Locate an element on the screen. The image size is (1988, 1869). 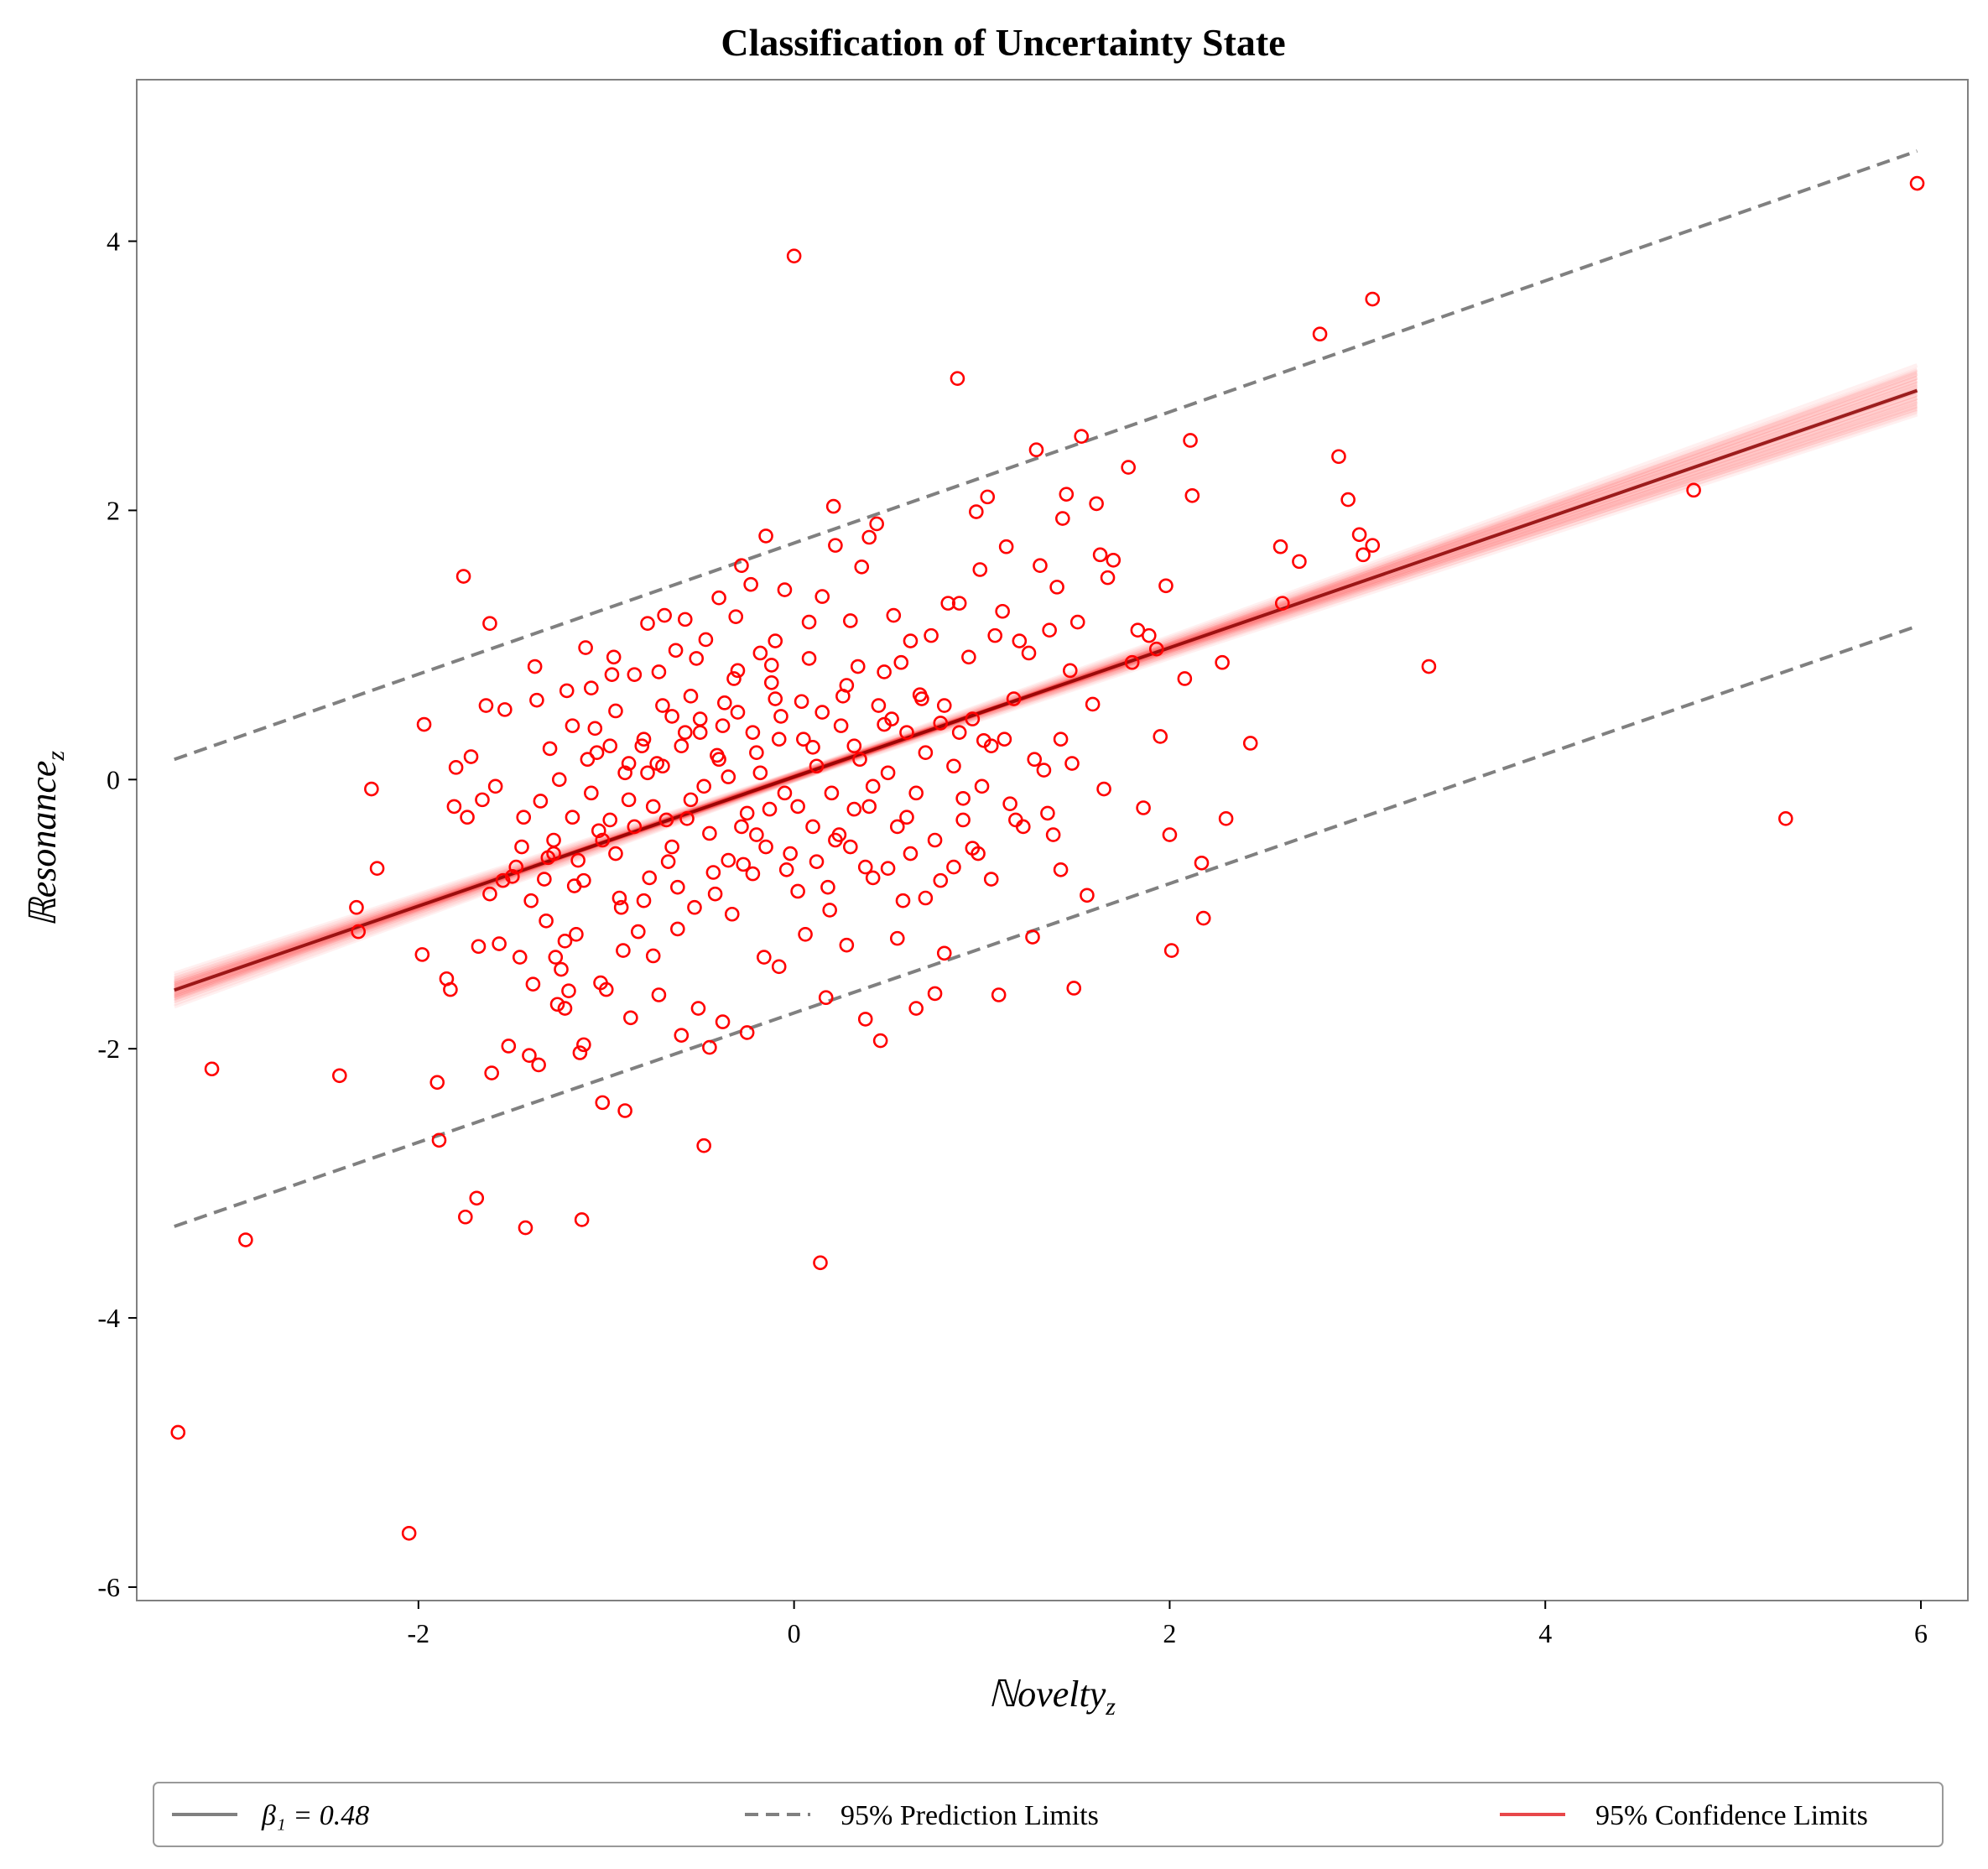
legend-prediction-label: 95% Prediction Limits is located at coordinates (970, 1815).